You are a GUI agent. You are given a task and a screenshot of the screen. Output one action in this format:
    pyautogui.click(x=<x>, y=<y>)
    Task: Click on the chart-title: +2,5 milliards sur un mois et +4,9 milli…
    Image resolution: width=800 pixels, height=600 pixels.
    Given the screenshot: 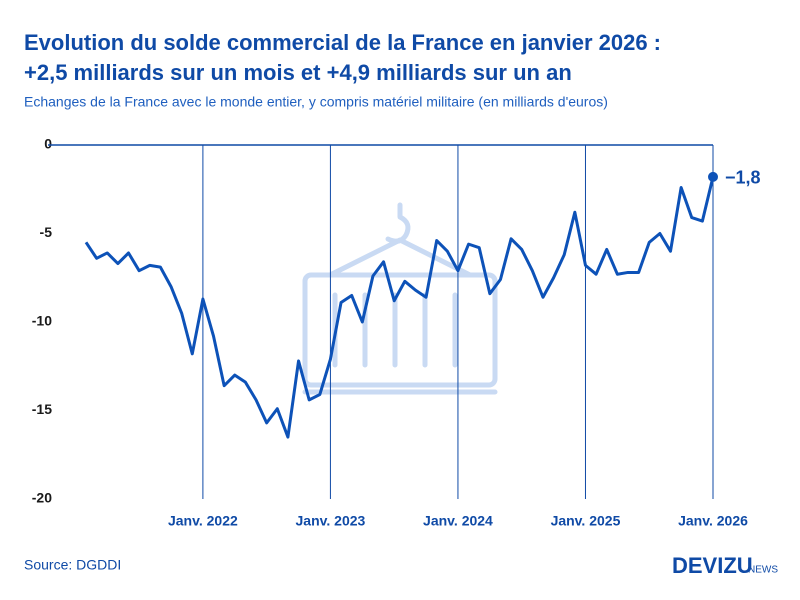 What is the action you would take?
    pyautogui.click(x=298, y=72)
    